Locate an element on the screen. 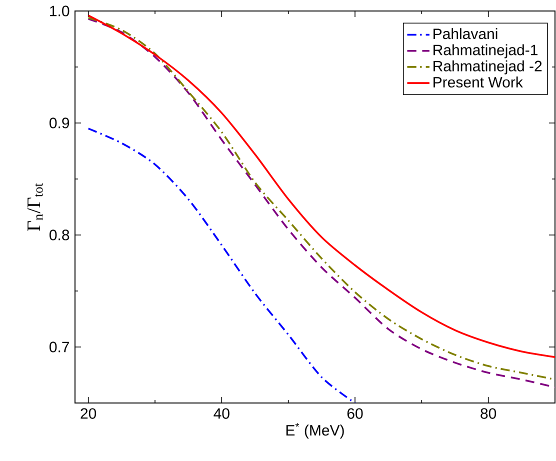  x-tick-label: 40 is located at coordinates (222, 413).